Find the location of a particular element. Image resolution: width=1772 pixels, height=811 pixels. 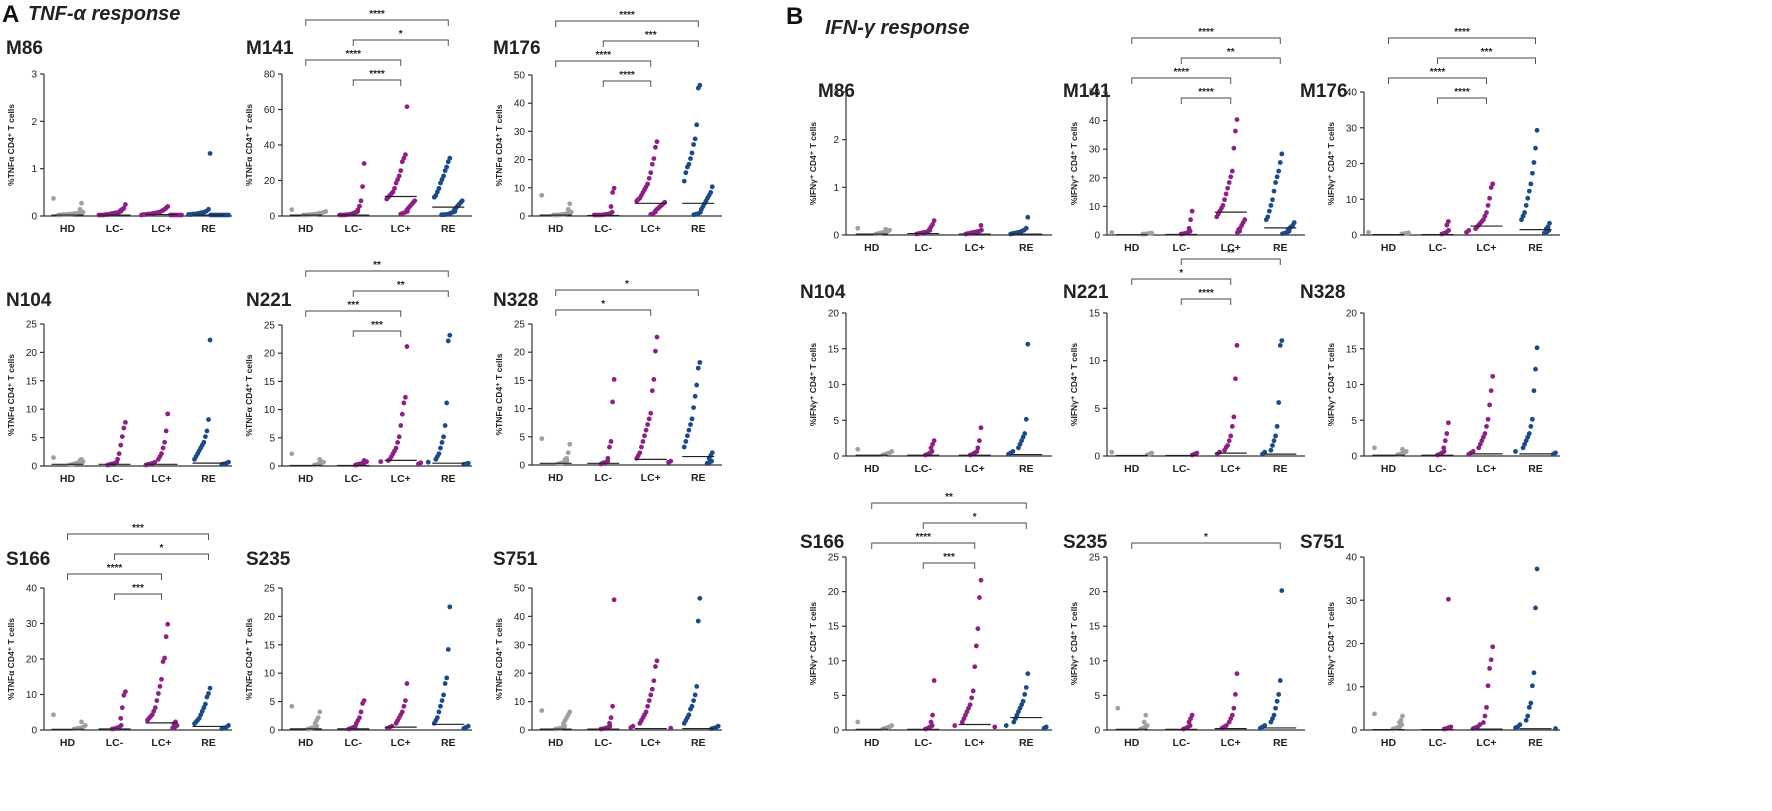

y-tick-label: 30 is located at coordinates (520, 132).